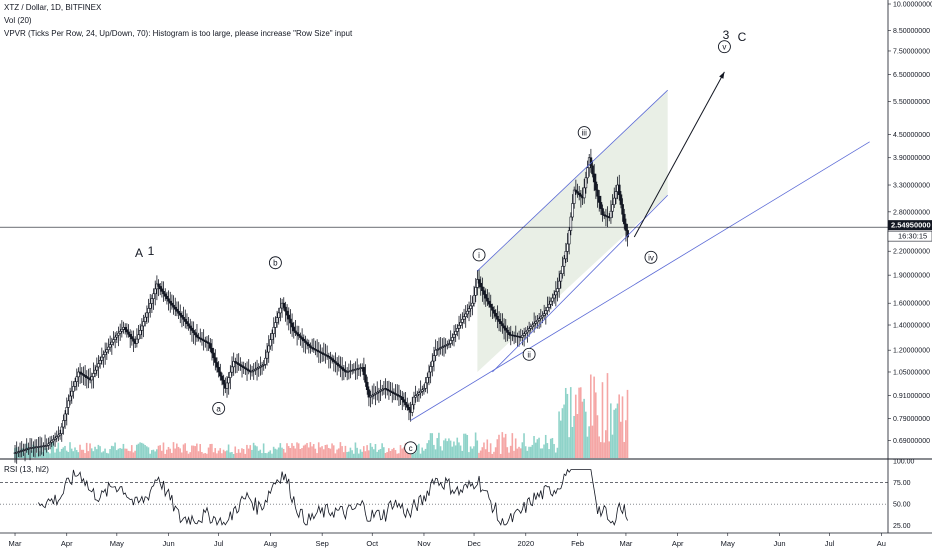  I want to click on time-tick-label: Aug, so click(270, 543).